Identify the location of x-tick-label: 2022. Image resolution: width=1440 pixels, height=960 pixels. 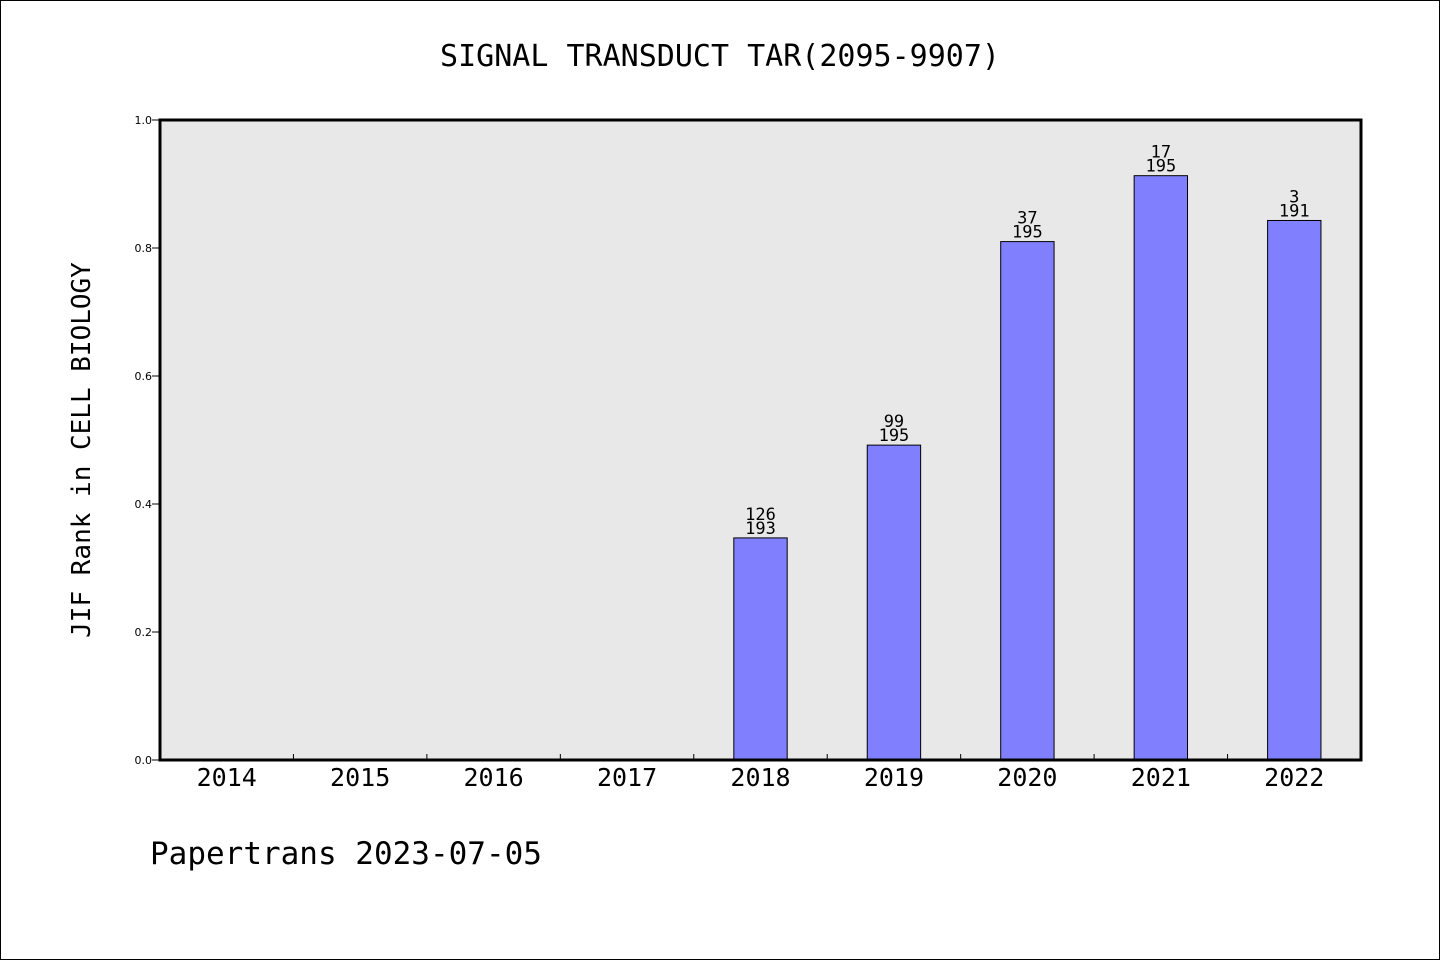
(1294, 777).